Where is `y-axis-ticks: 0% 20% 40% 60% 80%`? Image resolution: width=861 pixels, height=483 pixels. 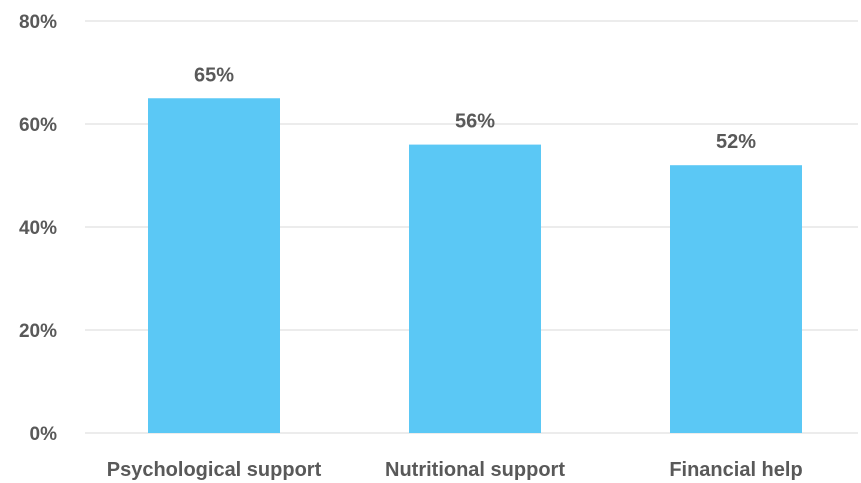
y-axis-ticks: 0% 20% 40% 60% 80% is located at coordinates (38, 228).